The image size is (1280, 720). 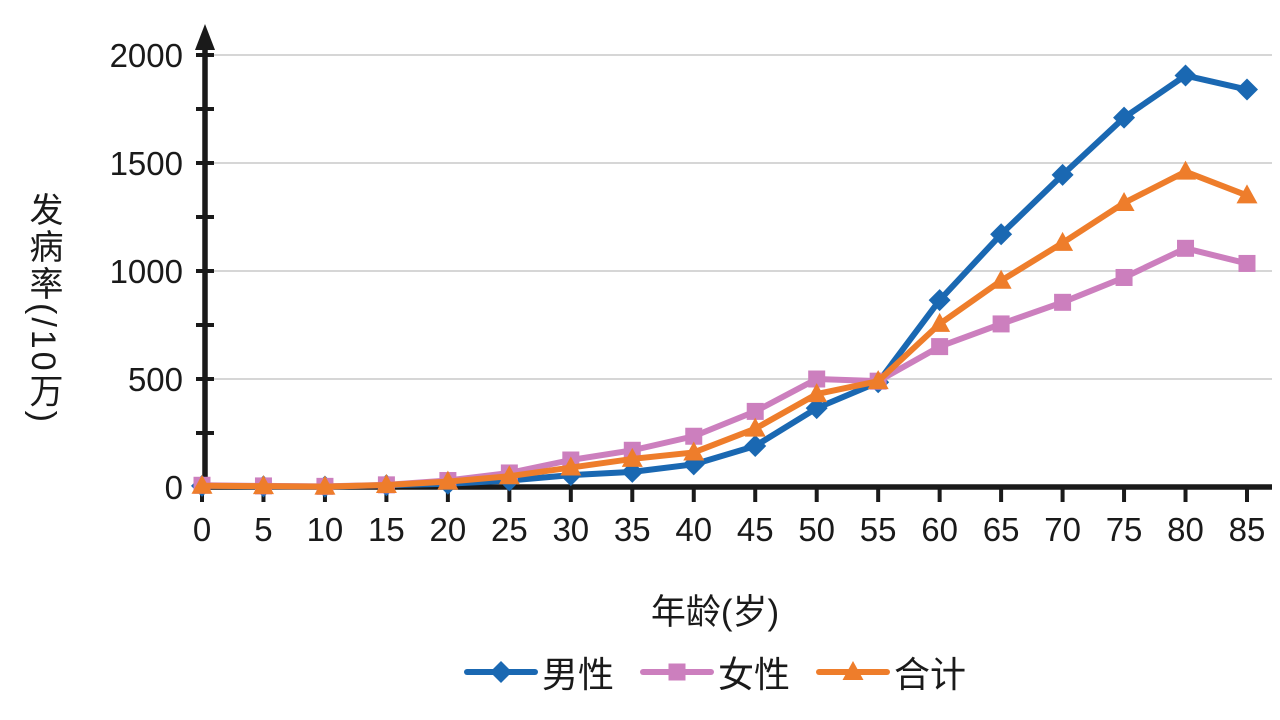 What do you see at coordinates (325, 529) in the screenshot?
I see `x-tick-label: 10` at bounding box center [325, 529].